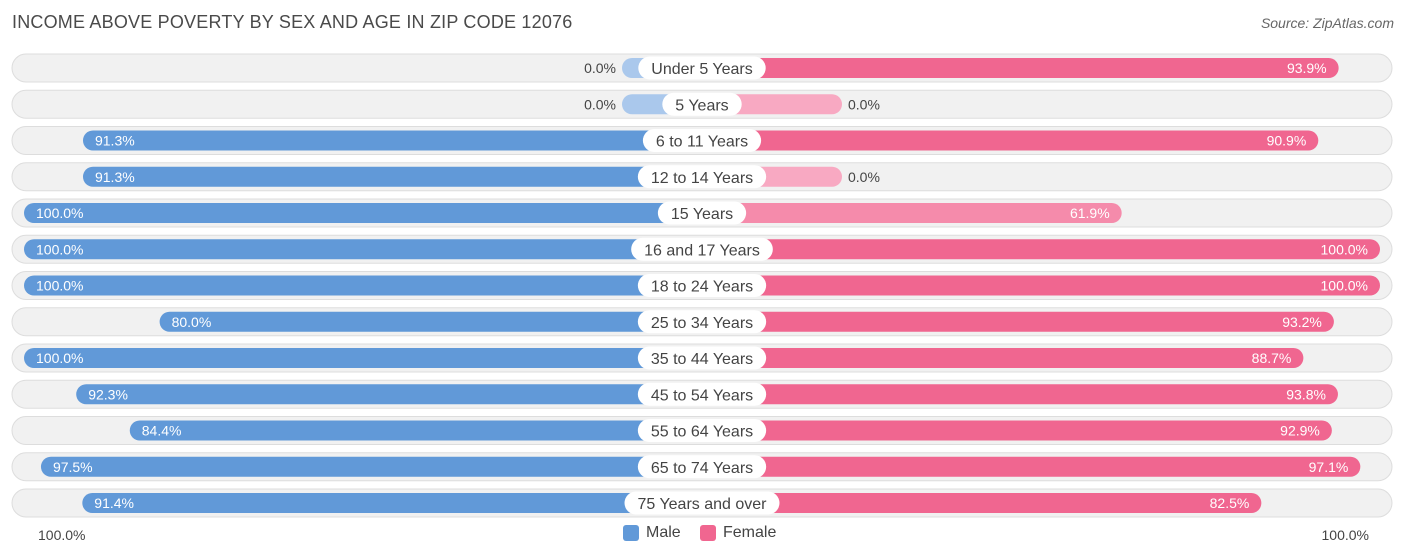 This screenshot has width=1406, height=559. What do you see at coordinates (1300, 431) in the screenshot?
I see `female-value-label: 92.9%` at bounding box center [1300, 431].